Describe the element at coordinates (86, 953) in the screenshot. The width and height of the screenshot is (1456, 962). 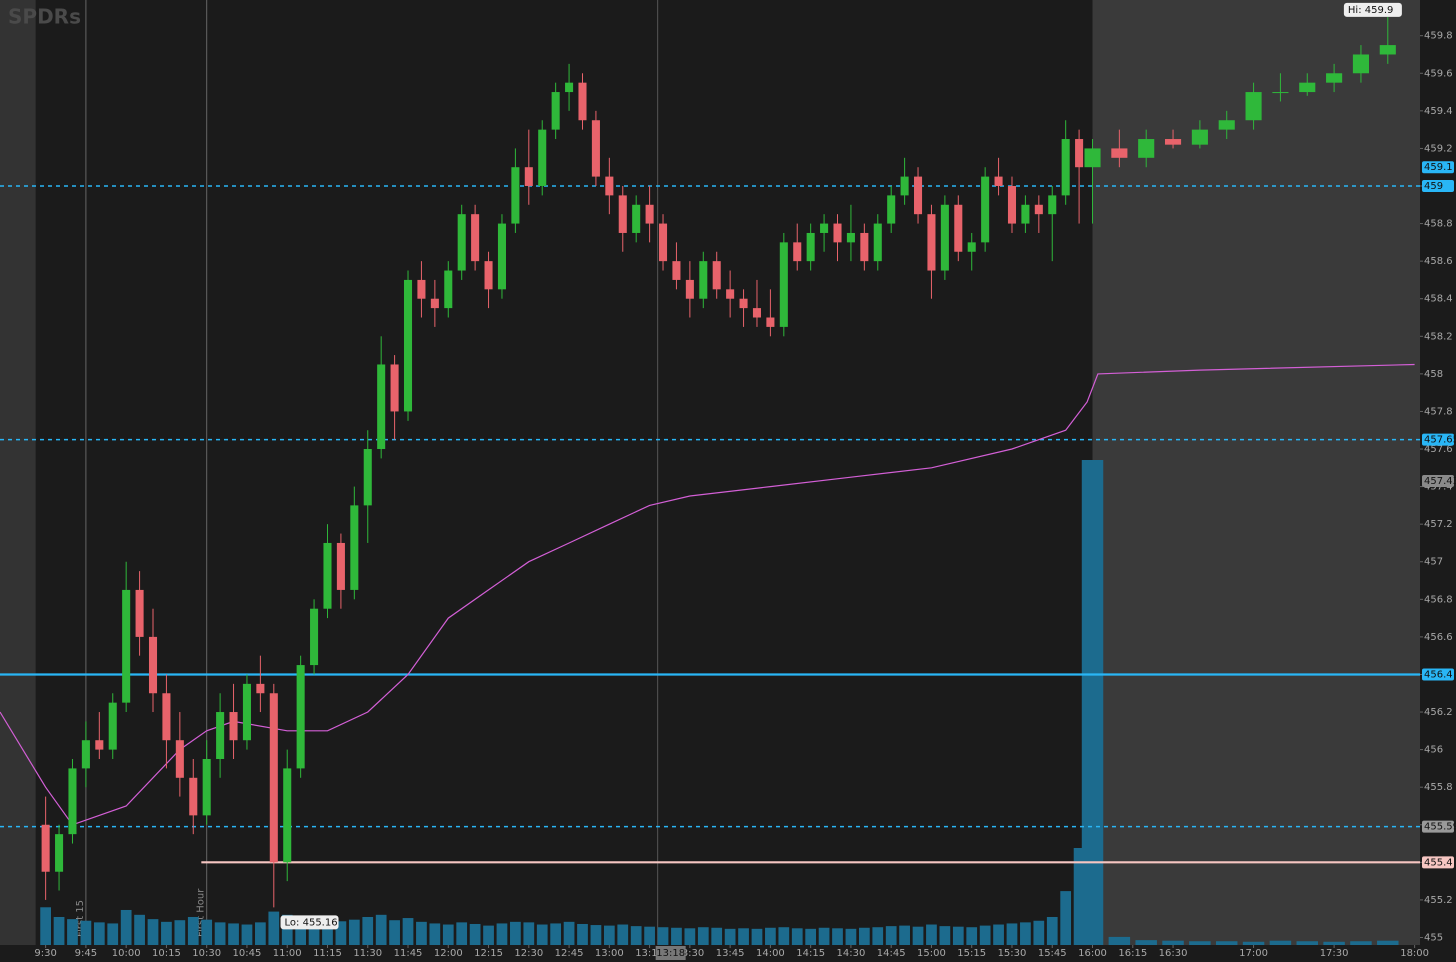
I see `x-tick-label: 9:45` at that location.